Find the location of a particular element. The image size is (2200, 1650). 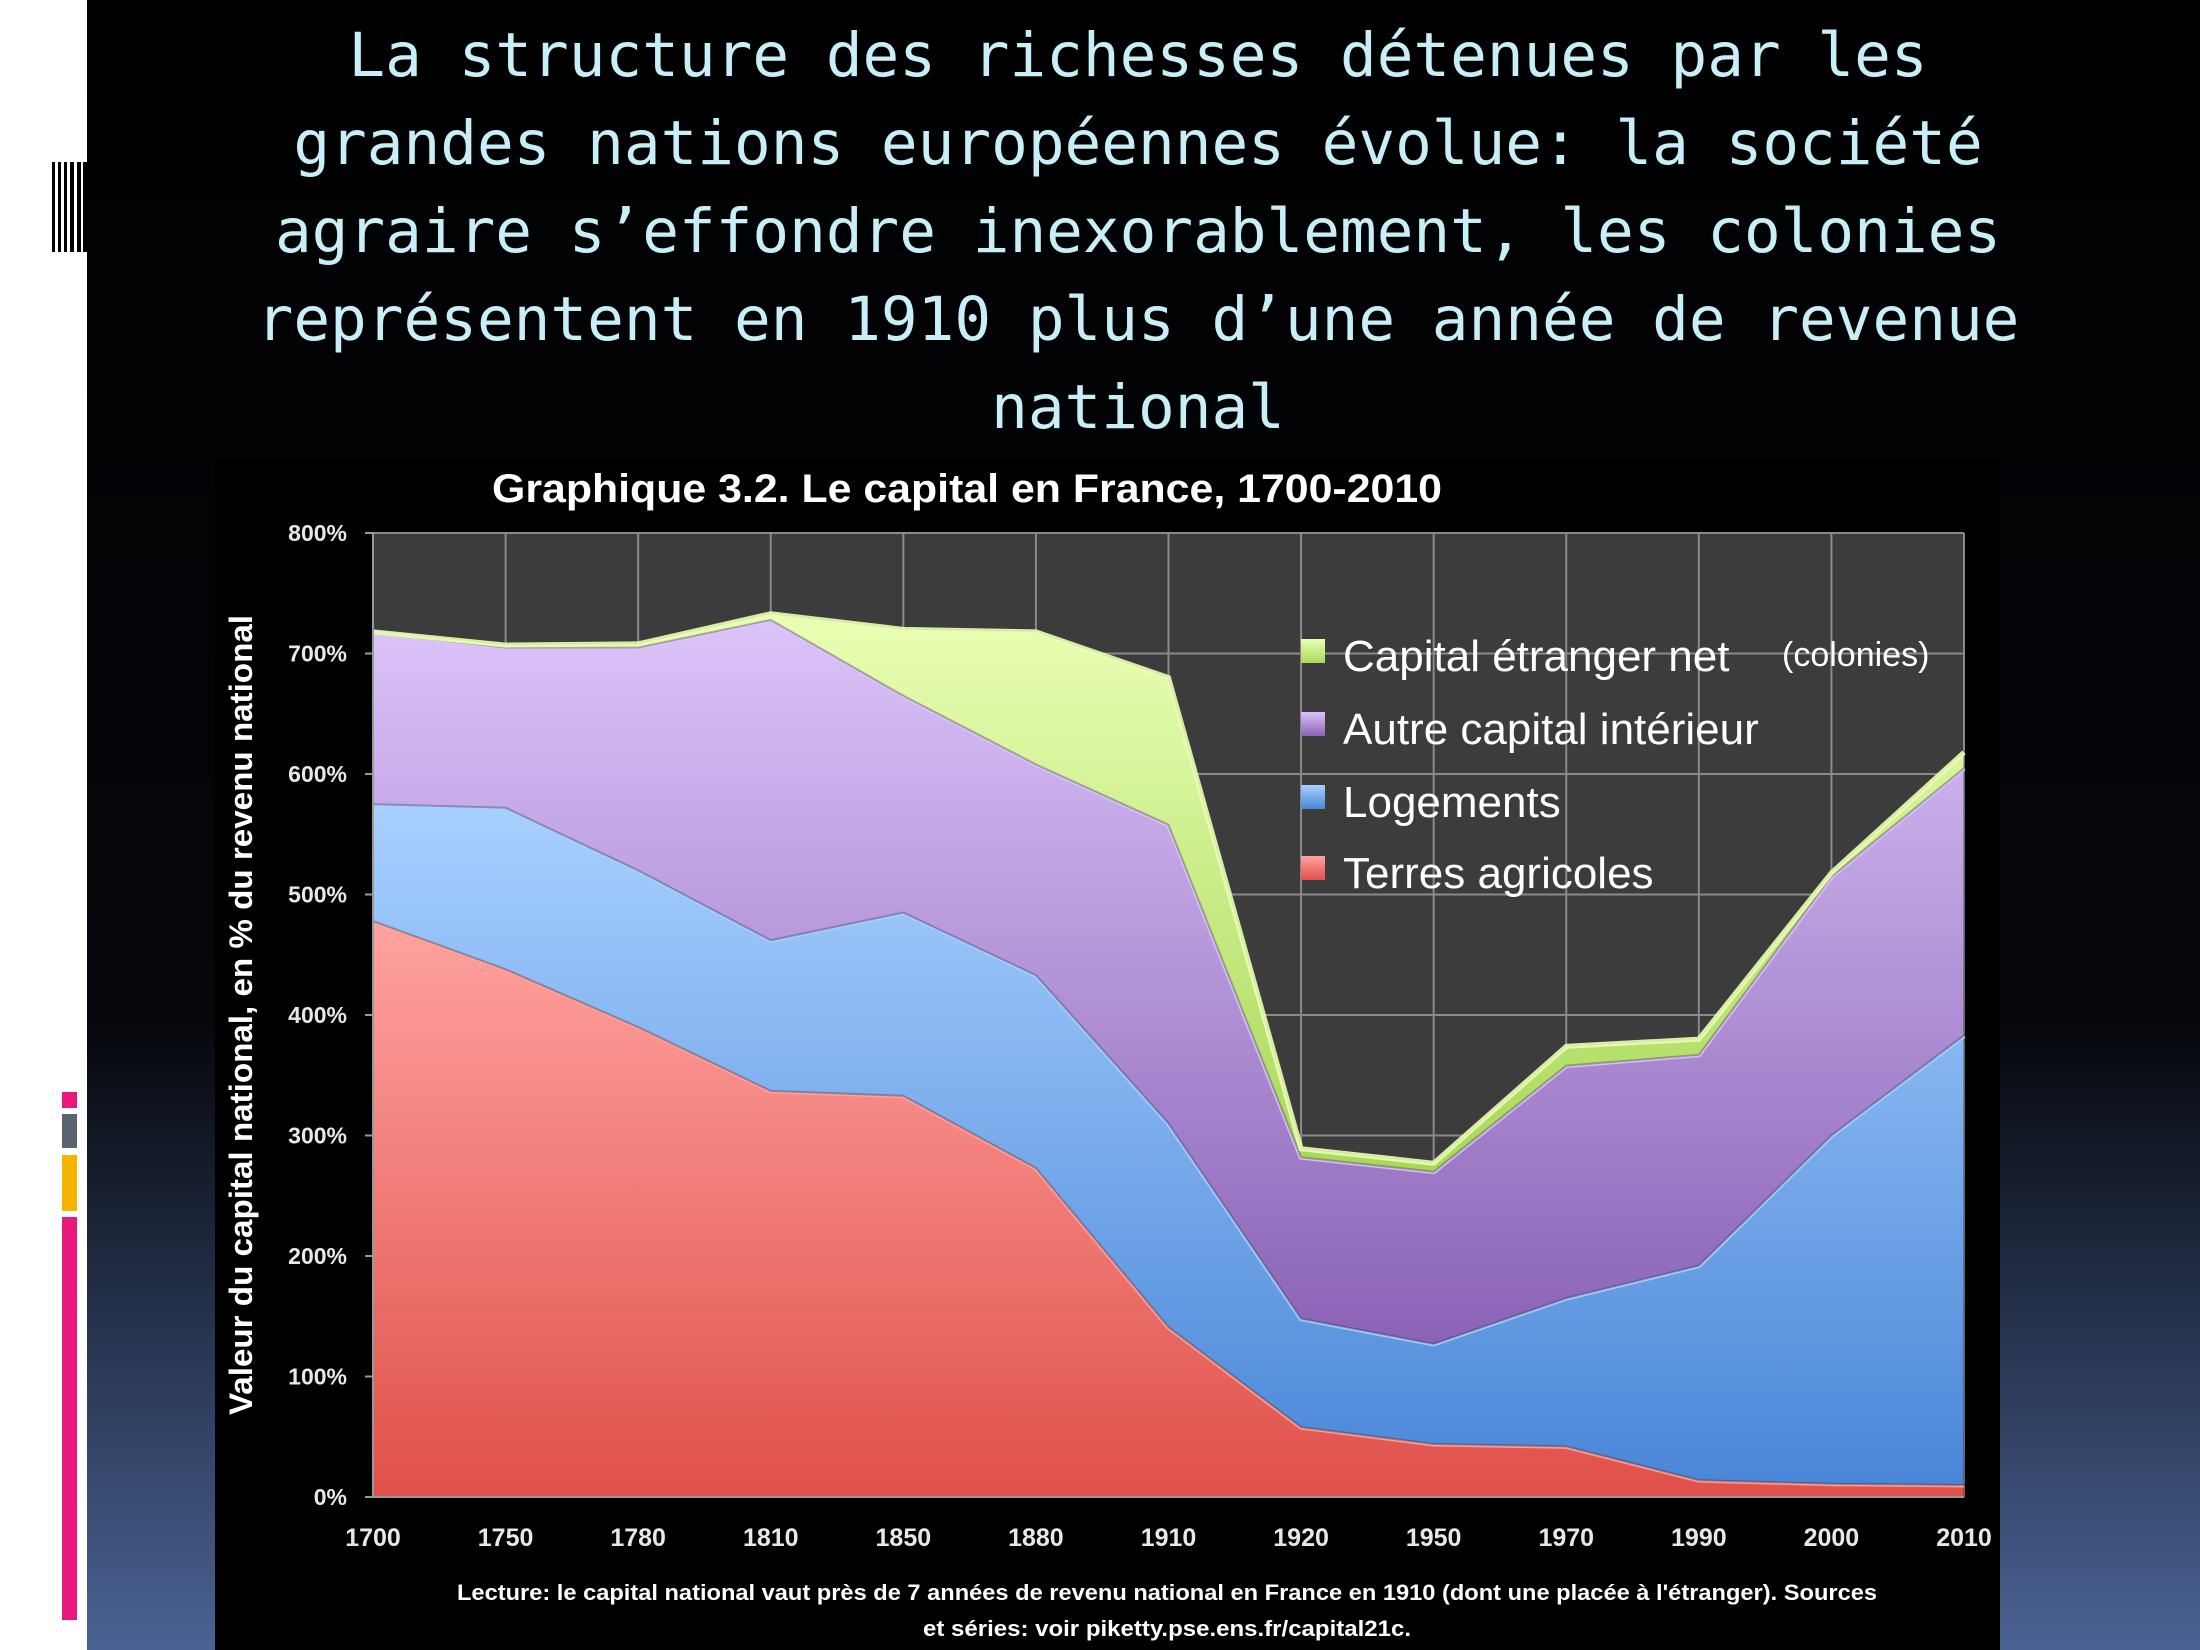

x-tick-label: 1750 is located at coordinates (506, 1538).